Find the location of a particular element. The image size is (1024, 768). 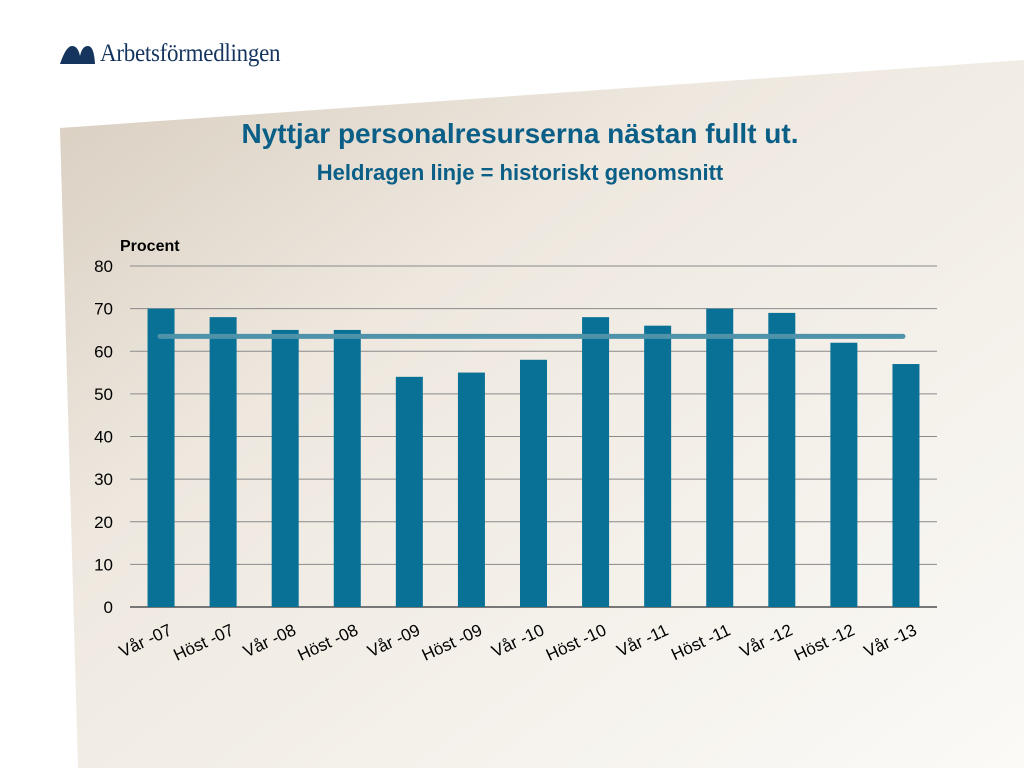

x-tick-label: Vår -12 is located at coordinates (766, 640).